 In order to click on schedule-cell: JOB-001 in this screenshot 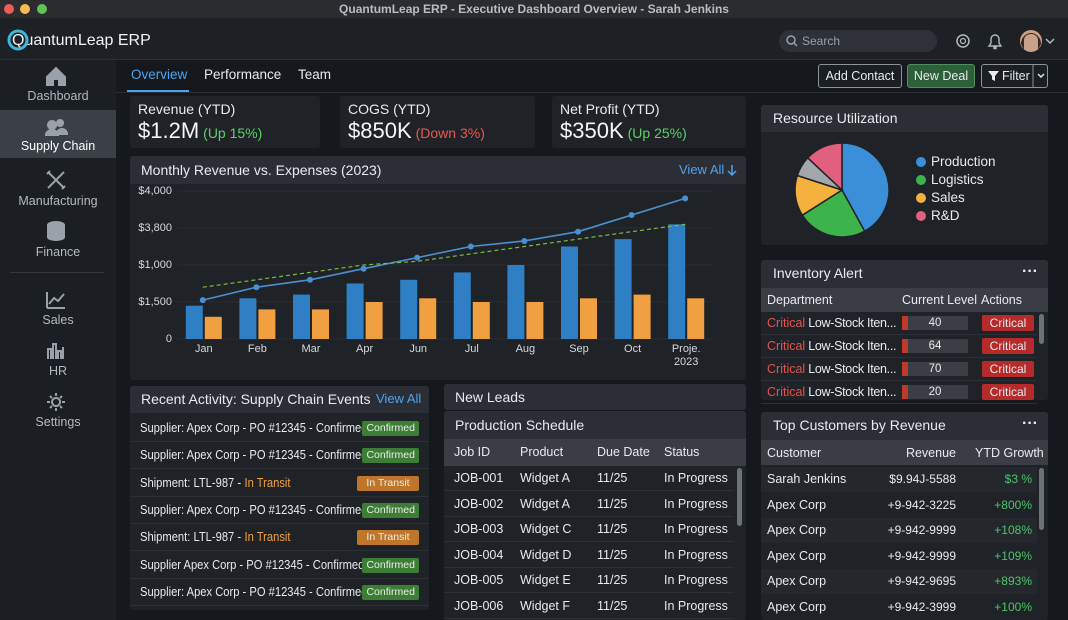, I will do `click(479, 478)`.